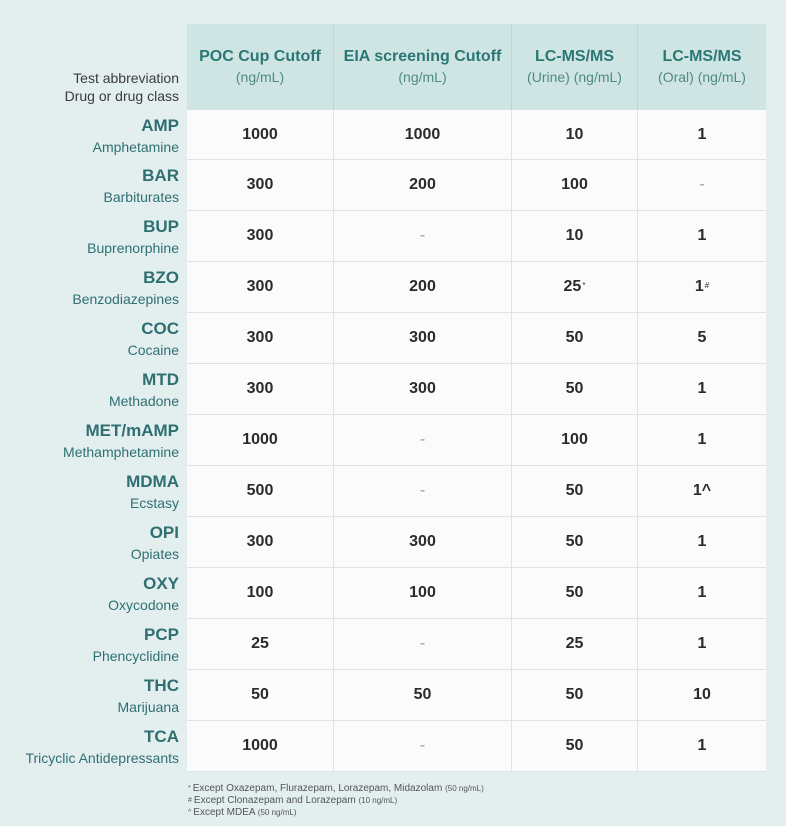 The image size is (786, 826). I want to click on row-label: MTD Methadone, so click(93, 389).